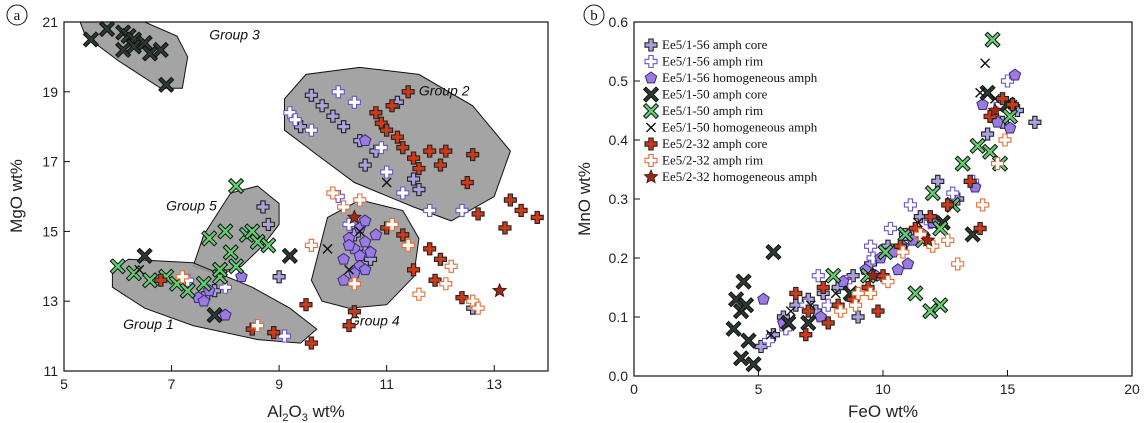 This screenshot has width=1148, height=423. I want to click on y-tick-label: 17, so click(50, 162).